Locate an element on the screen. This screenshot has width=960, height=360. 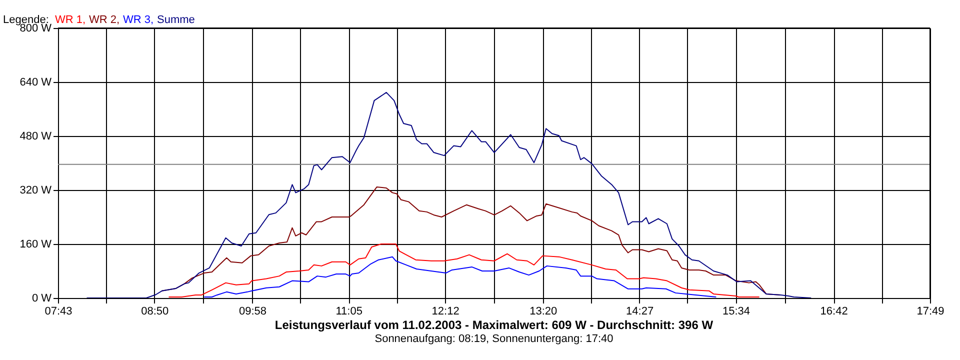
x-tick-label: 07:43 is located at coordinates (58, 312).